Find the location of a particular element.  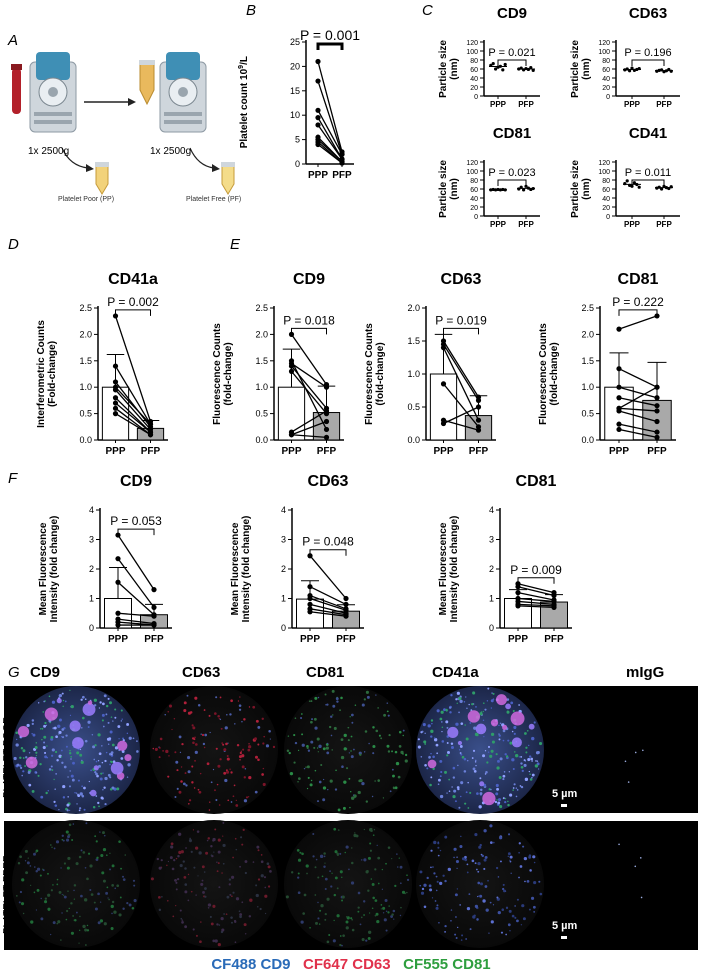

chart-e-cd9-title: CD9 is located at coordinates (309, 279).